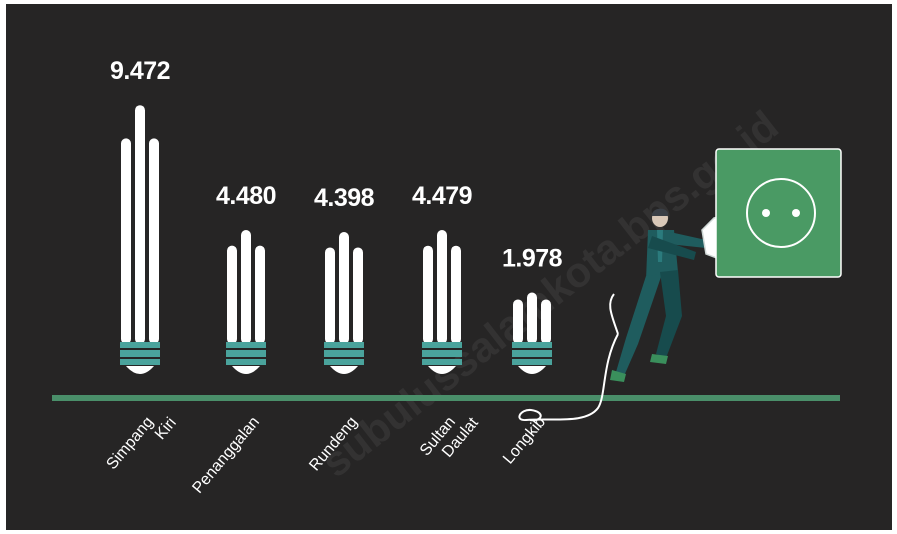 The height and width of the screenshot is (534, 897). Describe the element at coordinates (344, 198) in the screenshot. I see `data-label: 4.398` at that location.